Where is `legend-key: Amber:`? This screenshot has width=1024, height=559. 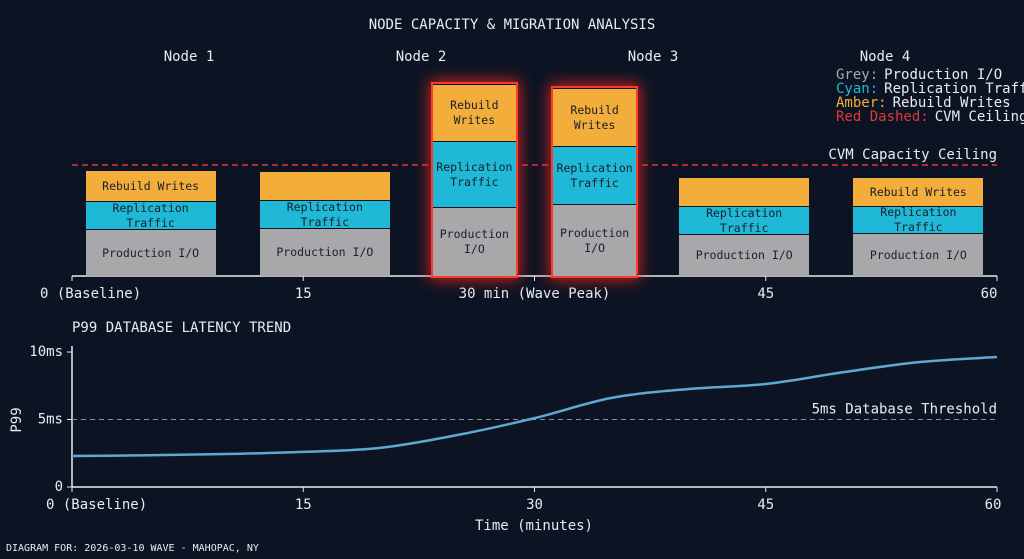 legend-key: Amber: is located at coordinates (861, 103).